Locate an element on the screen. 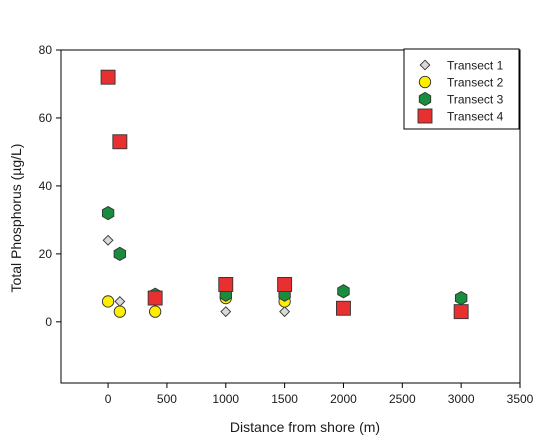 The height and width of the screenshot is (442, 550). legend-label: Transect 1 is located at coordinates (475, 66).